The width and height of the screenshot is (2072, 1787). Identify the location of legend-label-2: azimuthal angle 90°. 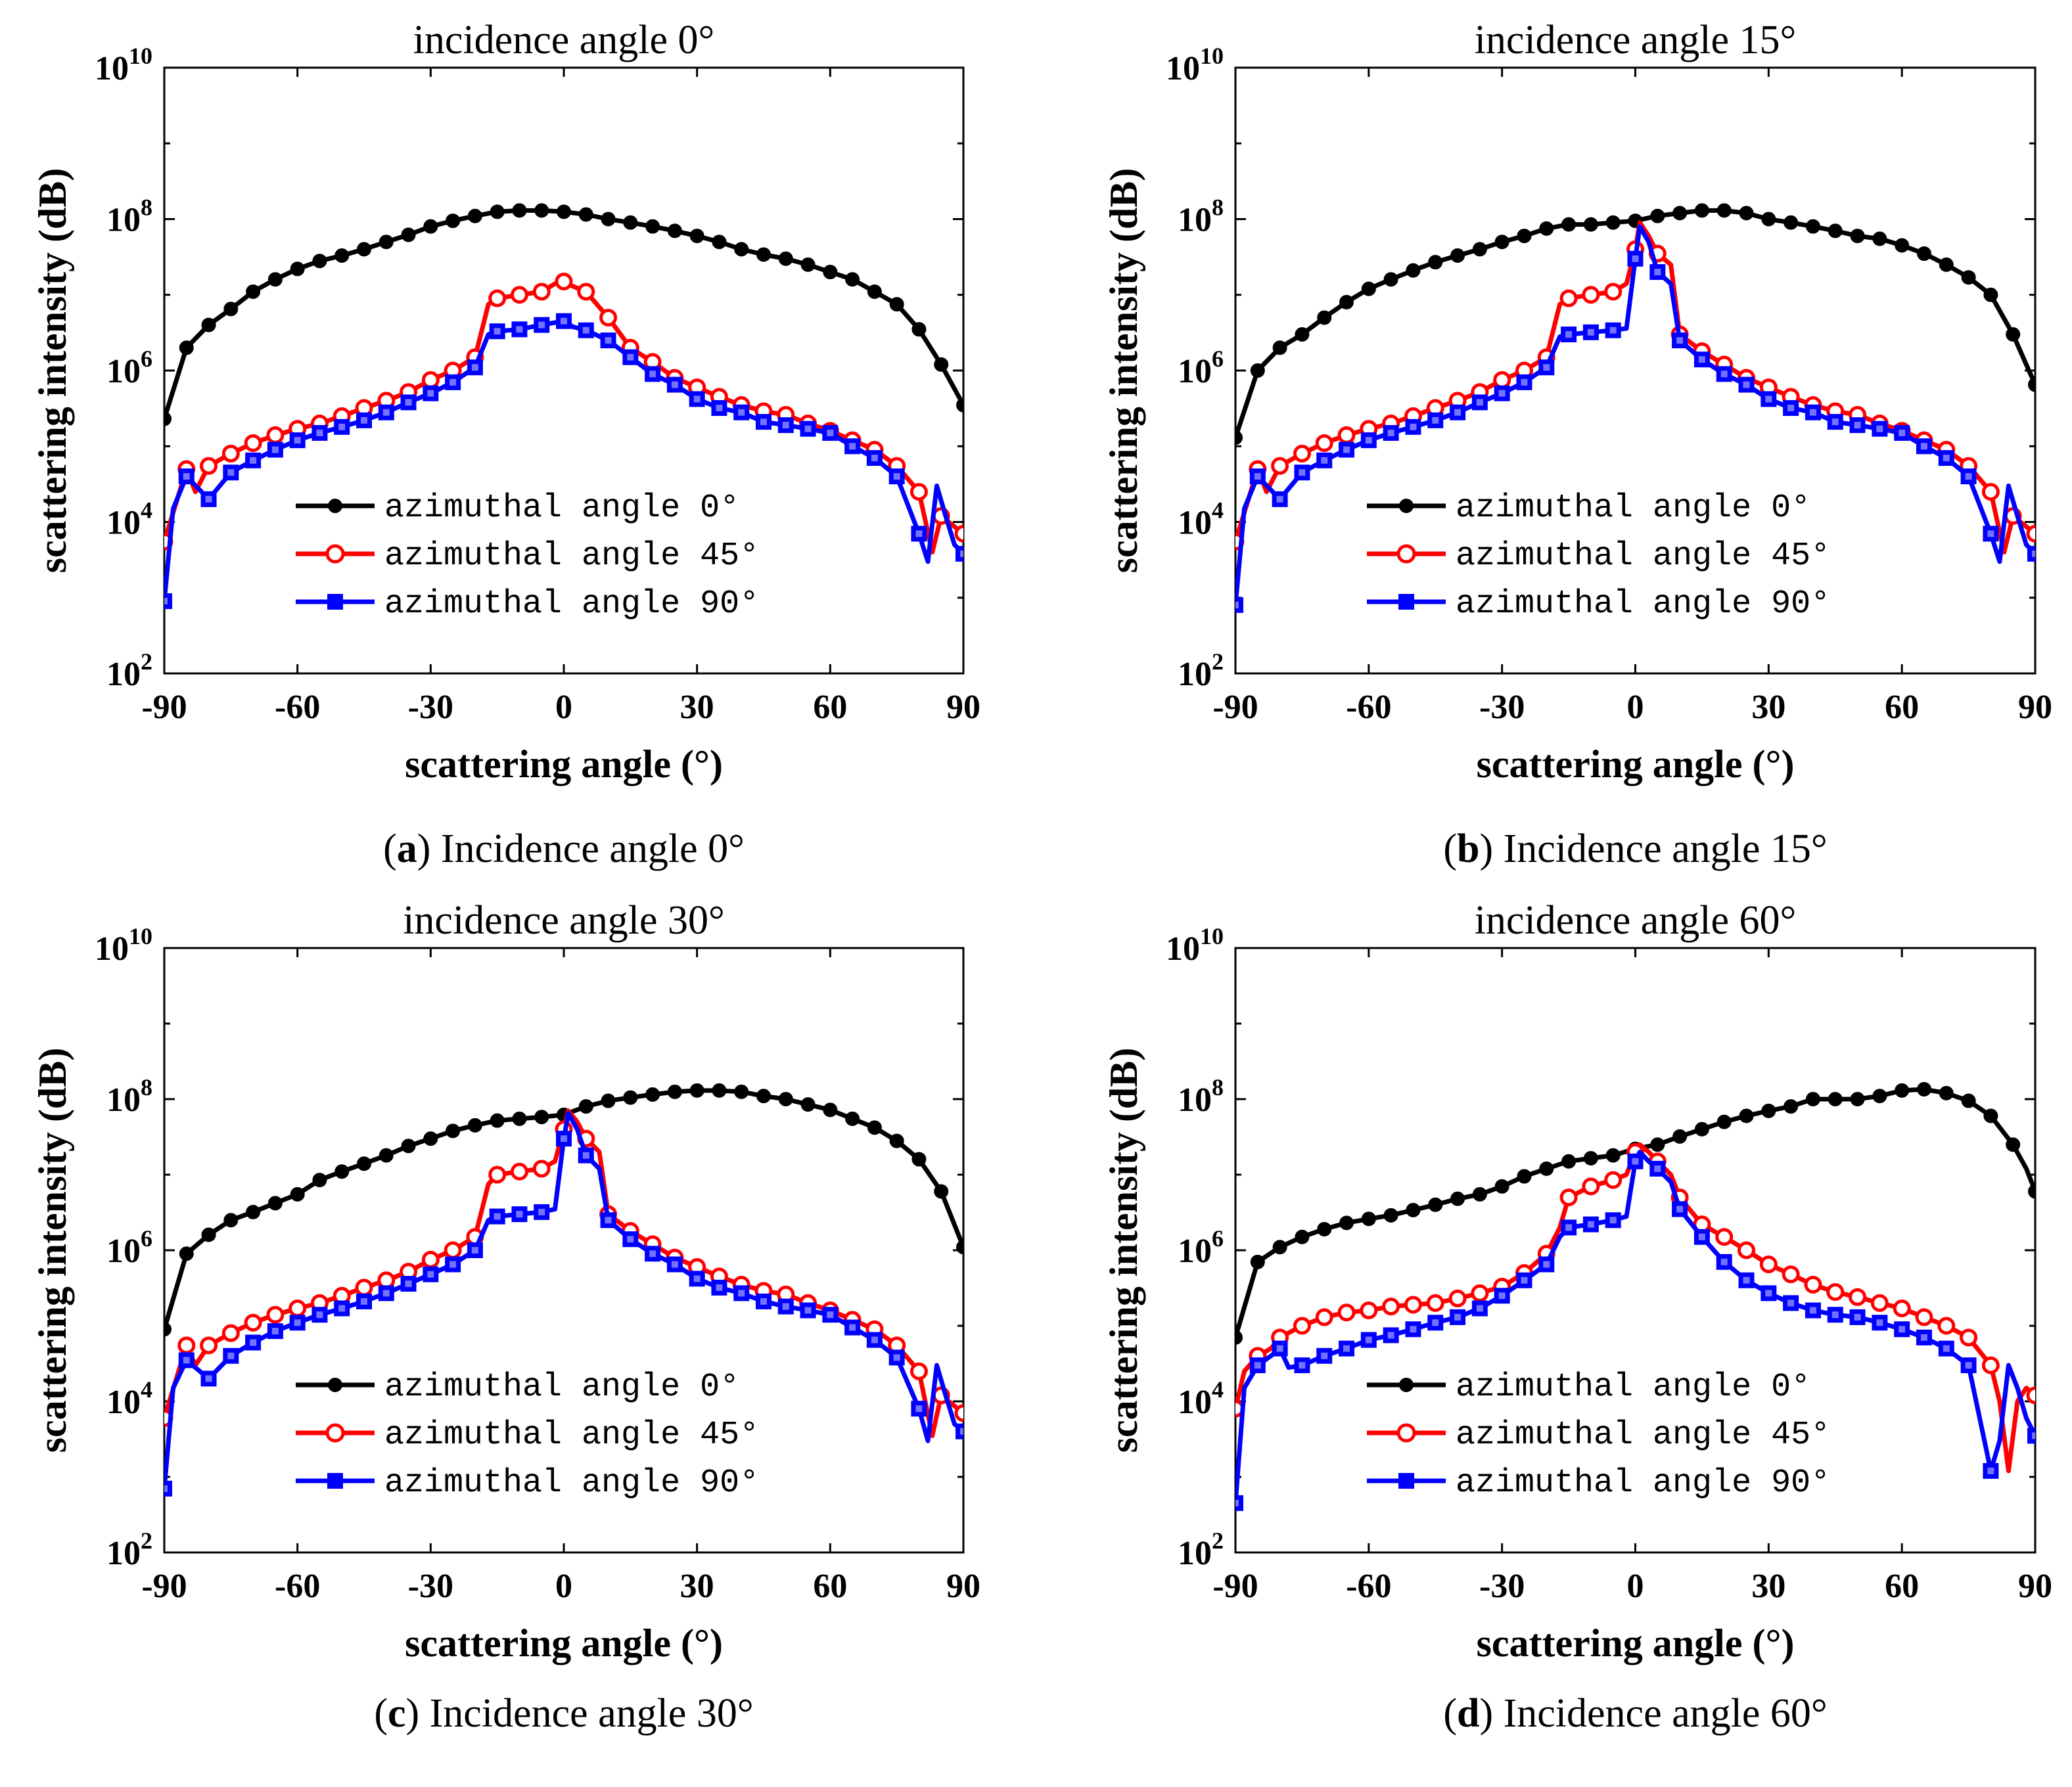
(1643, 1483).